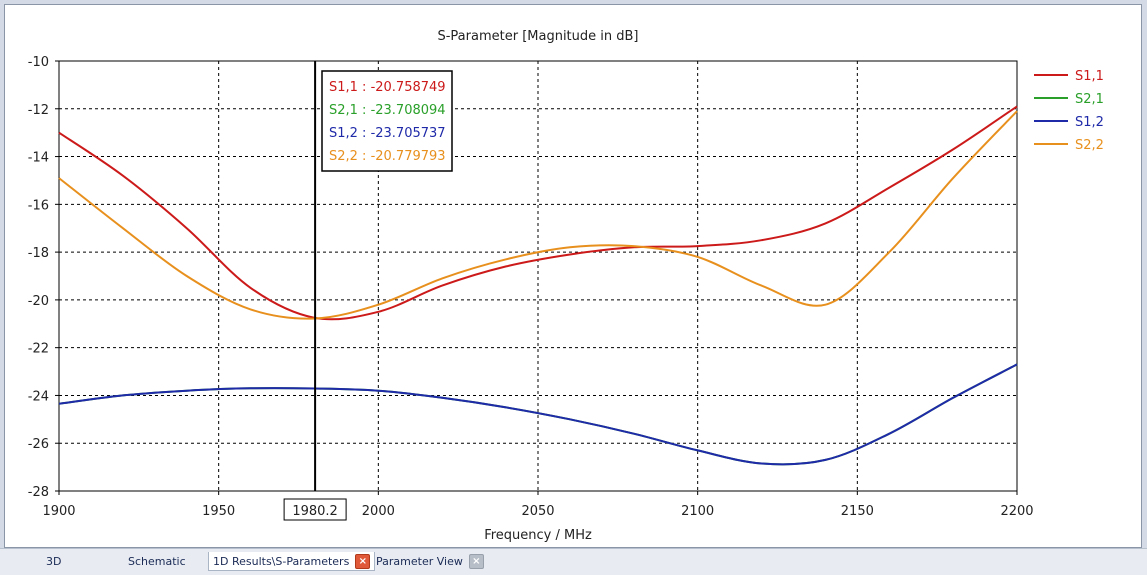 The image size is (1147, 575). I want to click on marker-label-text: 1980.2, so click(315, 511).